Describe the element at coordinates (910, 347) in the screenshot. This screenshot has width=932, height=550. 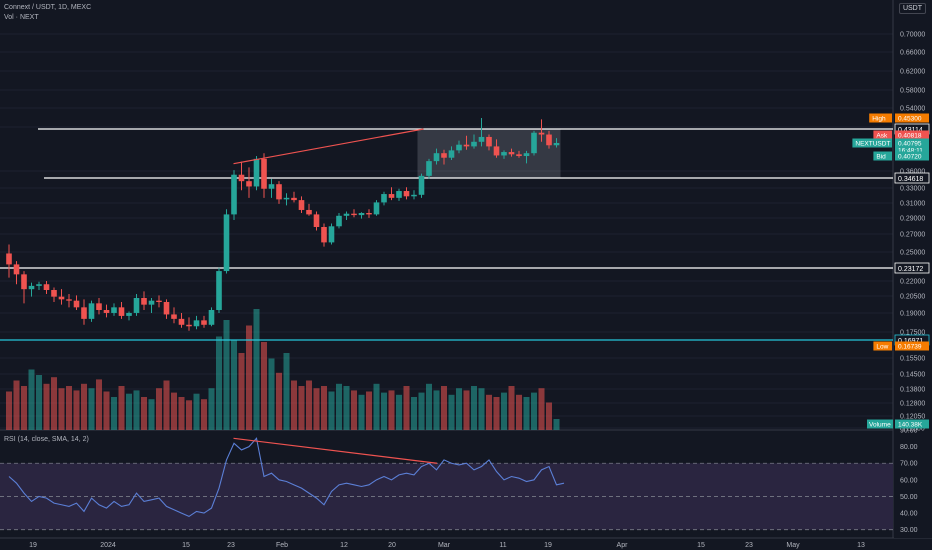
I see `price-label-value: 0.16739` at that location.